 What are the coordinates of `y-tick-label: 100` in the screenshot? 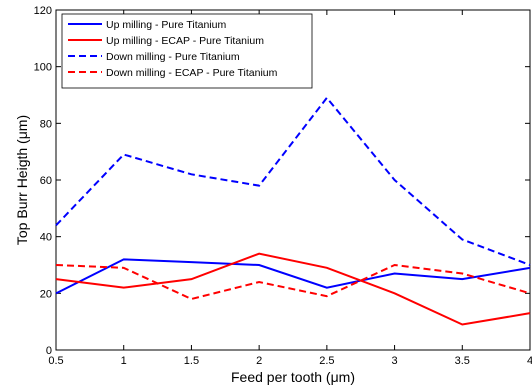 It's located at (43, 68).